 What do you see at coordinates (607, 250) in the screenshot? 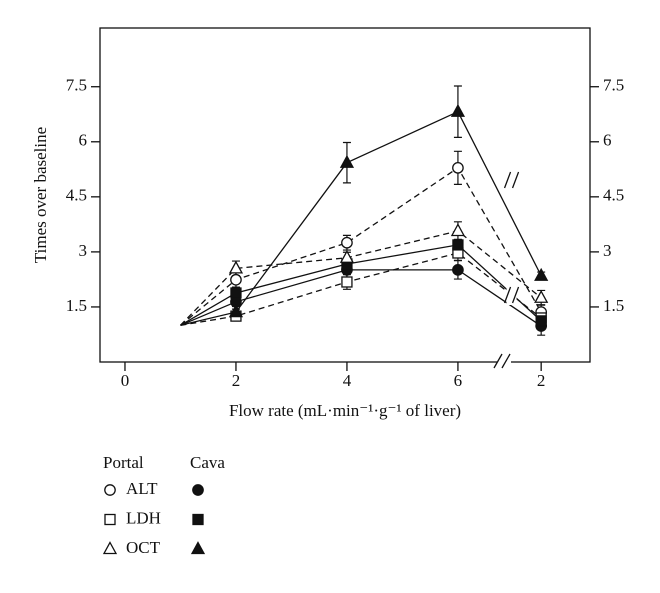
I see `y2-tick-label: 3` at bounding box center [607, 250].